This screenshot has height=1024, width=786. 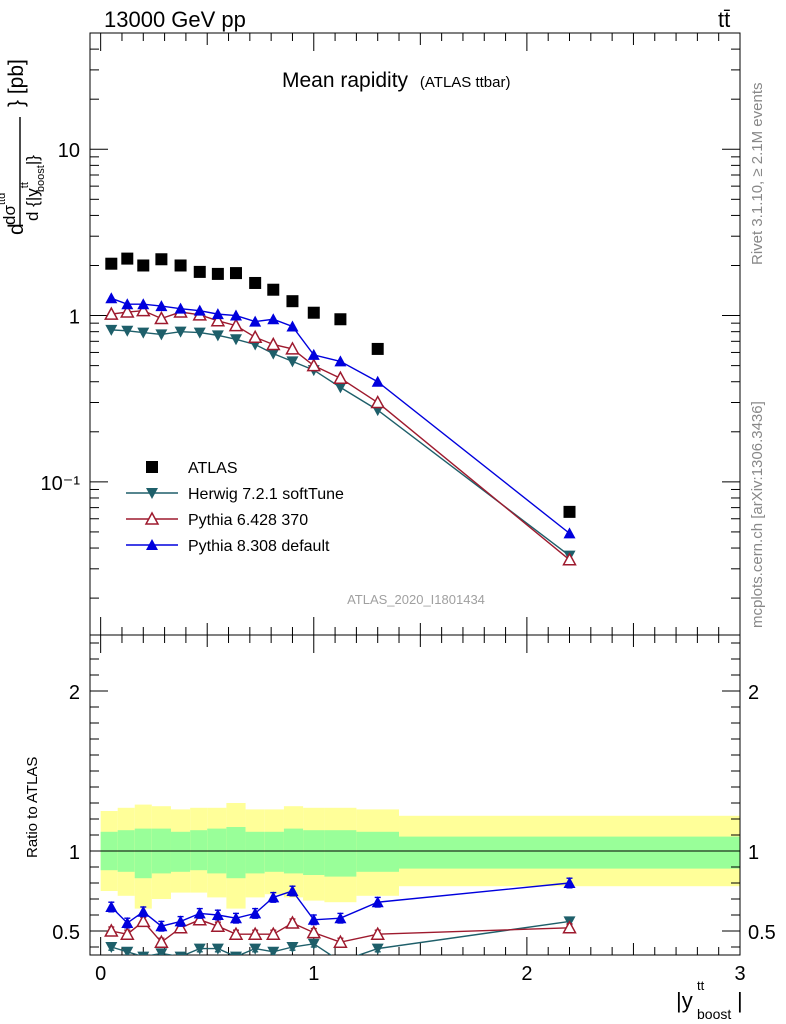 What do you see at coordinates (739, 974) in the screenshot?
I see `x-tick-label: 3` at bounding box center [739, 974].